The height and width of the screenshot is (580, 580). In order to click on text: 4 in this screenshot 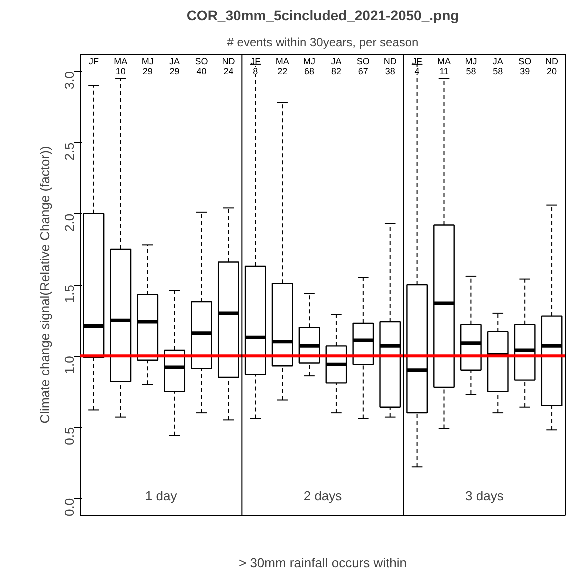, I will do `click(417, 71)`.